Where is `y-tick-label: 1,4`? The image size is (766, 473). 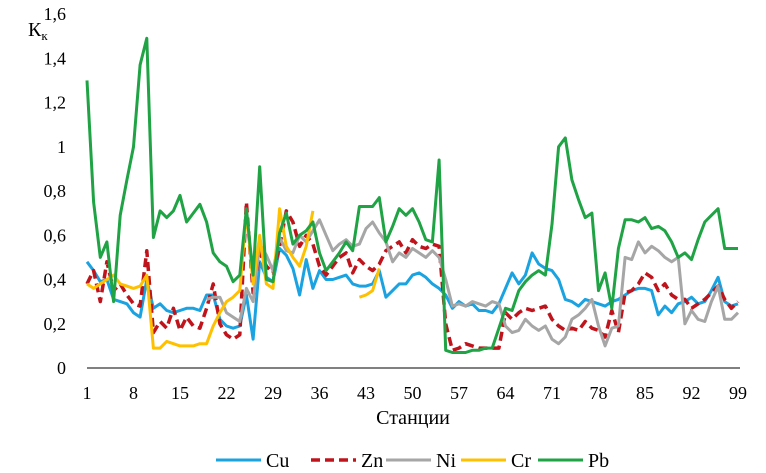
y-tick-label: 1,4 is located at coordinates (55, 58).